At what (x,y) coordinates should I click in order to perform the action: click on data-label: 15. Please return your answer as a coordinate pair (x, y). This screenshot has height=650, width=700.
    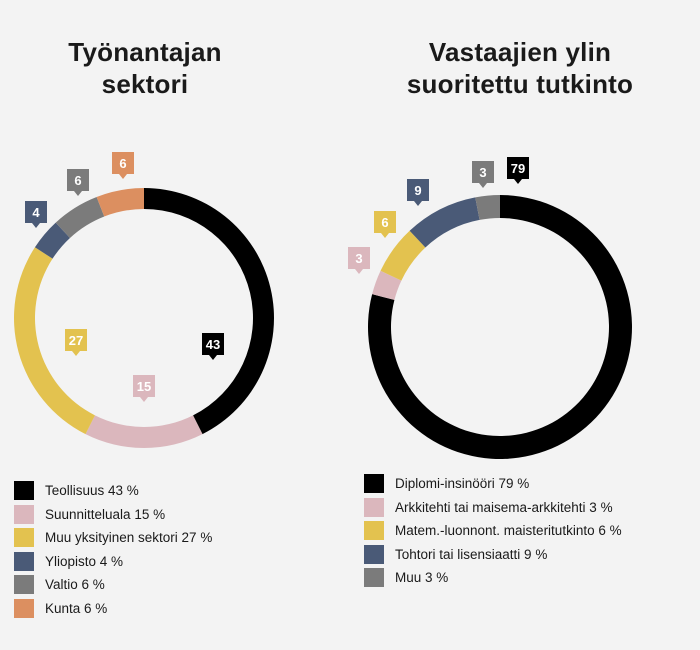
    Looking at the image, I should click on (144, 388).